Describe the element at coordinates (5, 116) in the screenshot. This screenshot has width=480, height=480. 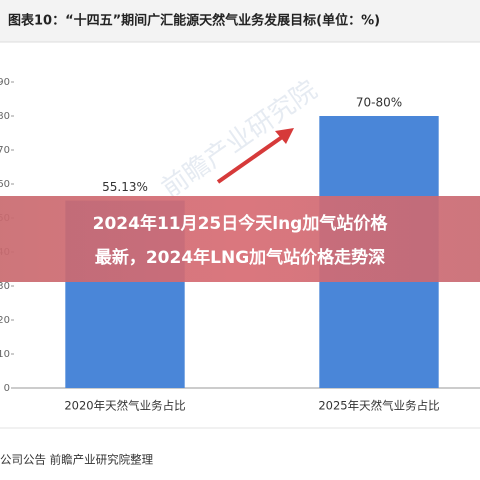
I see `y-tick-label: 80` at that location.